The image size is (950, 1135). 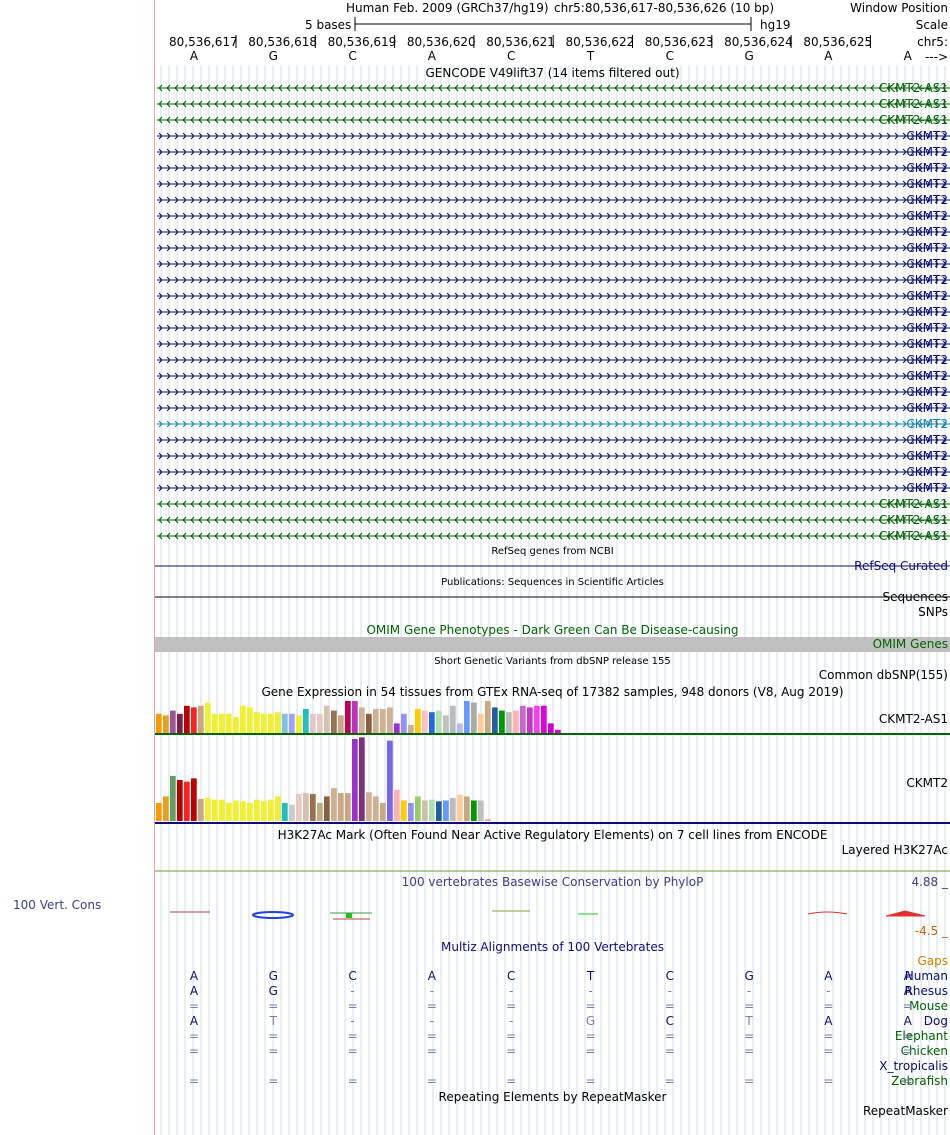 I want to click on multiz-species-label: X_tropicalis, so click(x=913, y=1066).